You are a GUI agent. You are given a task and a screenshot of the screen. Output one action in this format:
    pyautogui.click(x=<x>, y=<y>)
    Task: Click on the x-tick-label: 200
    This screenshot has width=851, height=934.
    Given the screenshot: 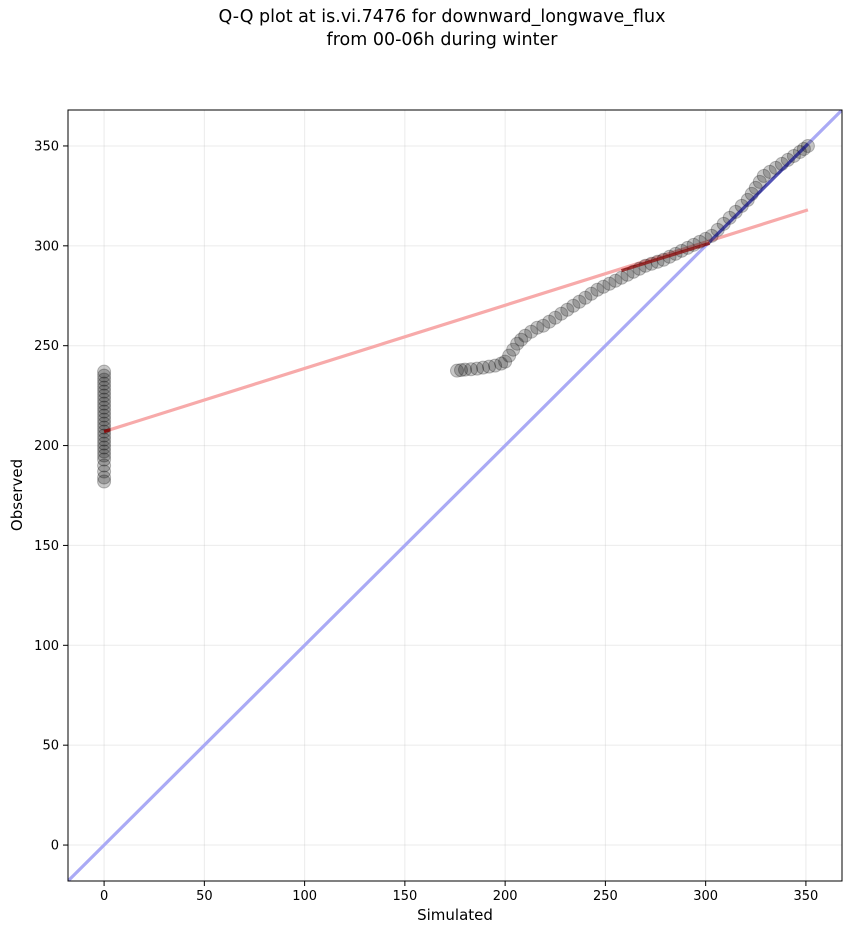 What is the action you would take?
    pyautogui.click(x=505, y=896)
    